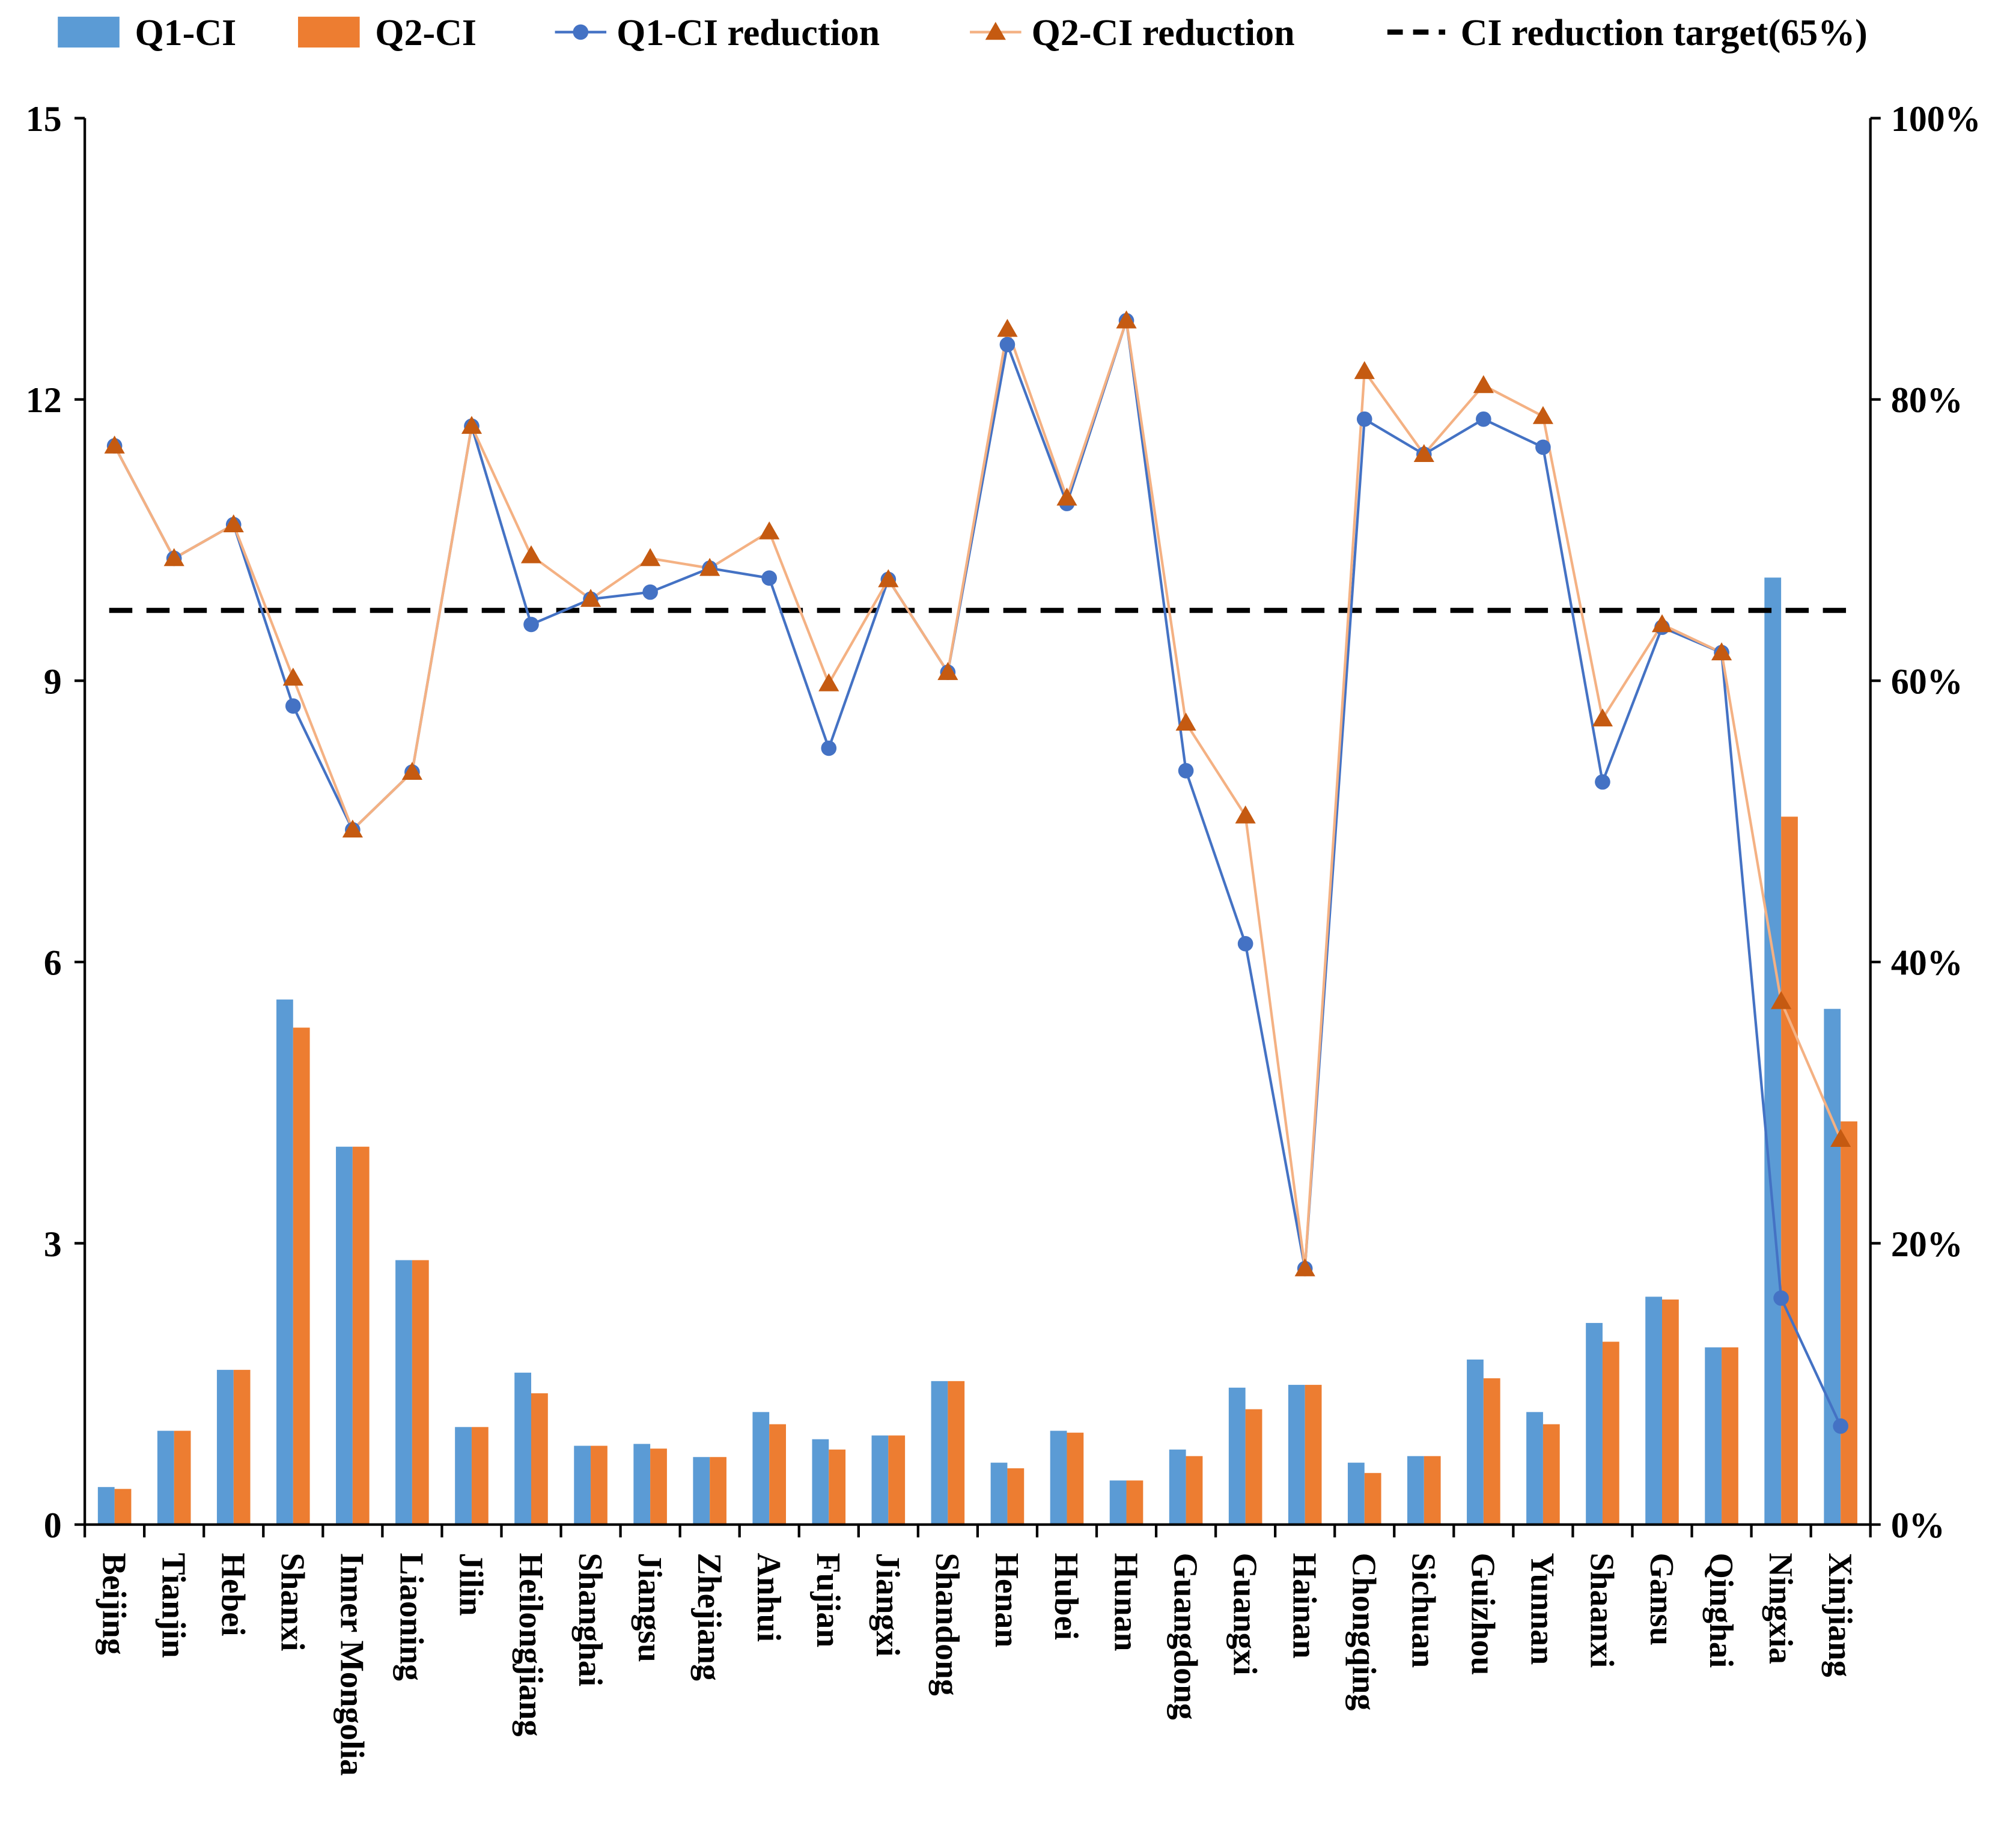 Image resolution: width=2013 pixels, height=1848 pixels. I want to click on bar-q1-ci-inner-mongolia, so click(344, 1335).